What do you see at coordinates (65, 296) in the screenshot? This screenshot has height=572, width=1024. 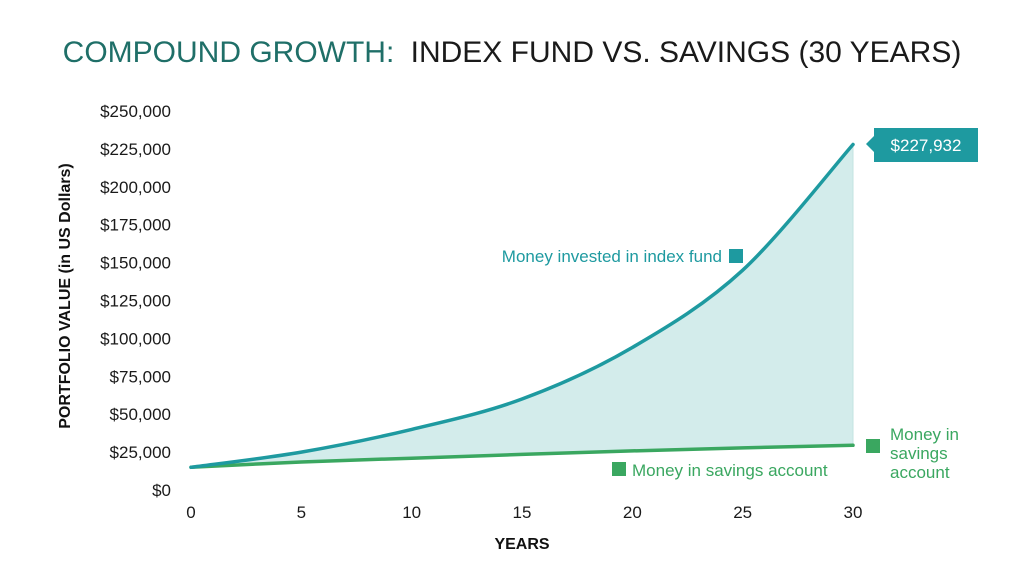 I see `y-axis-label: PORTFOLIO VALUE (in US Dollars)` at bounding box center [65, 296].